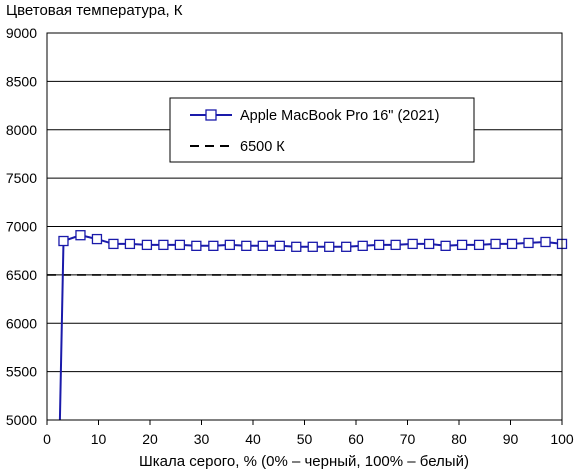 The height and width of the screenshot is (469, 574). I want to click on y-tick-label: 6000, so click(21, 323).